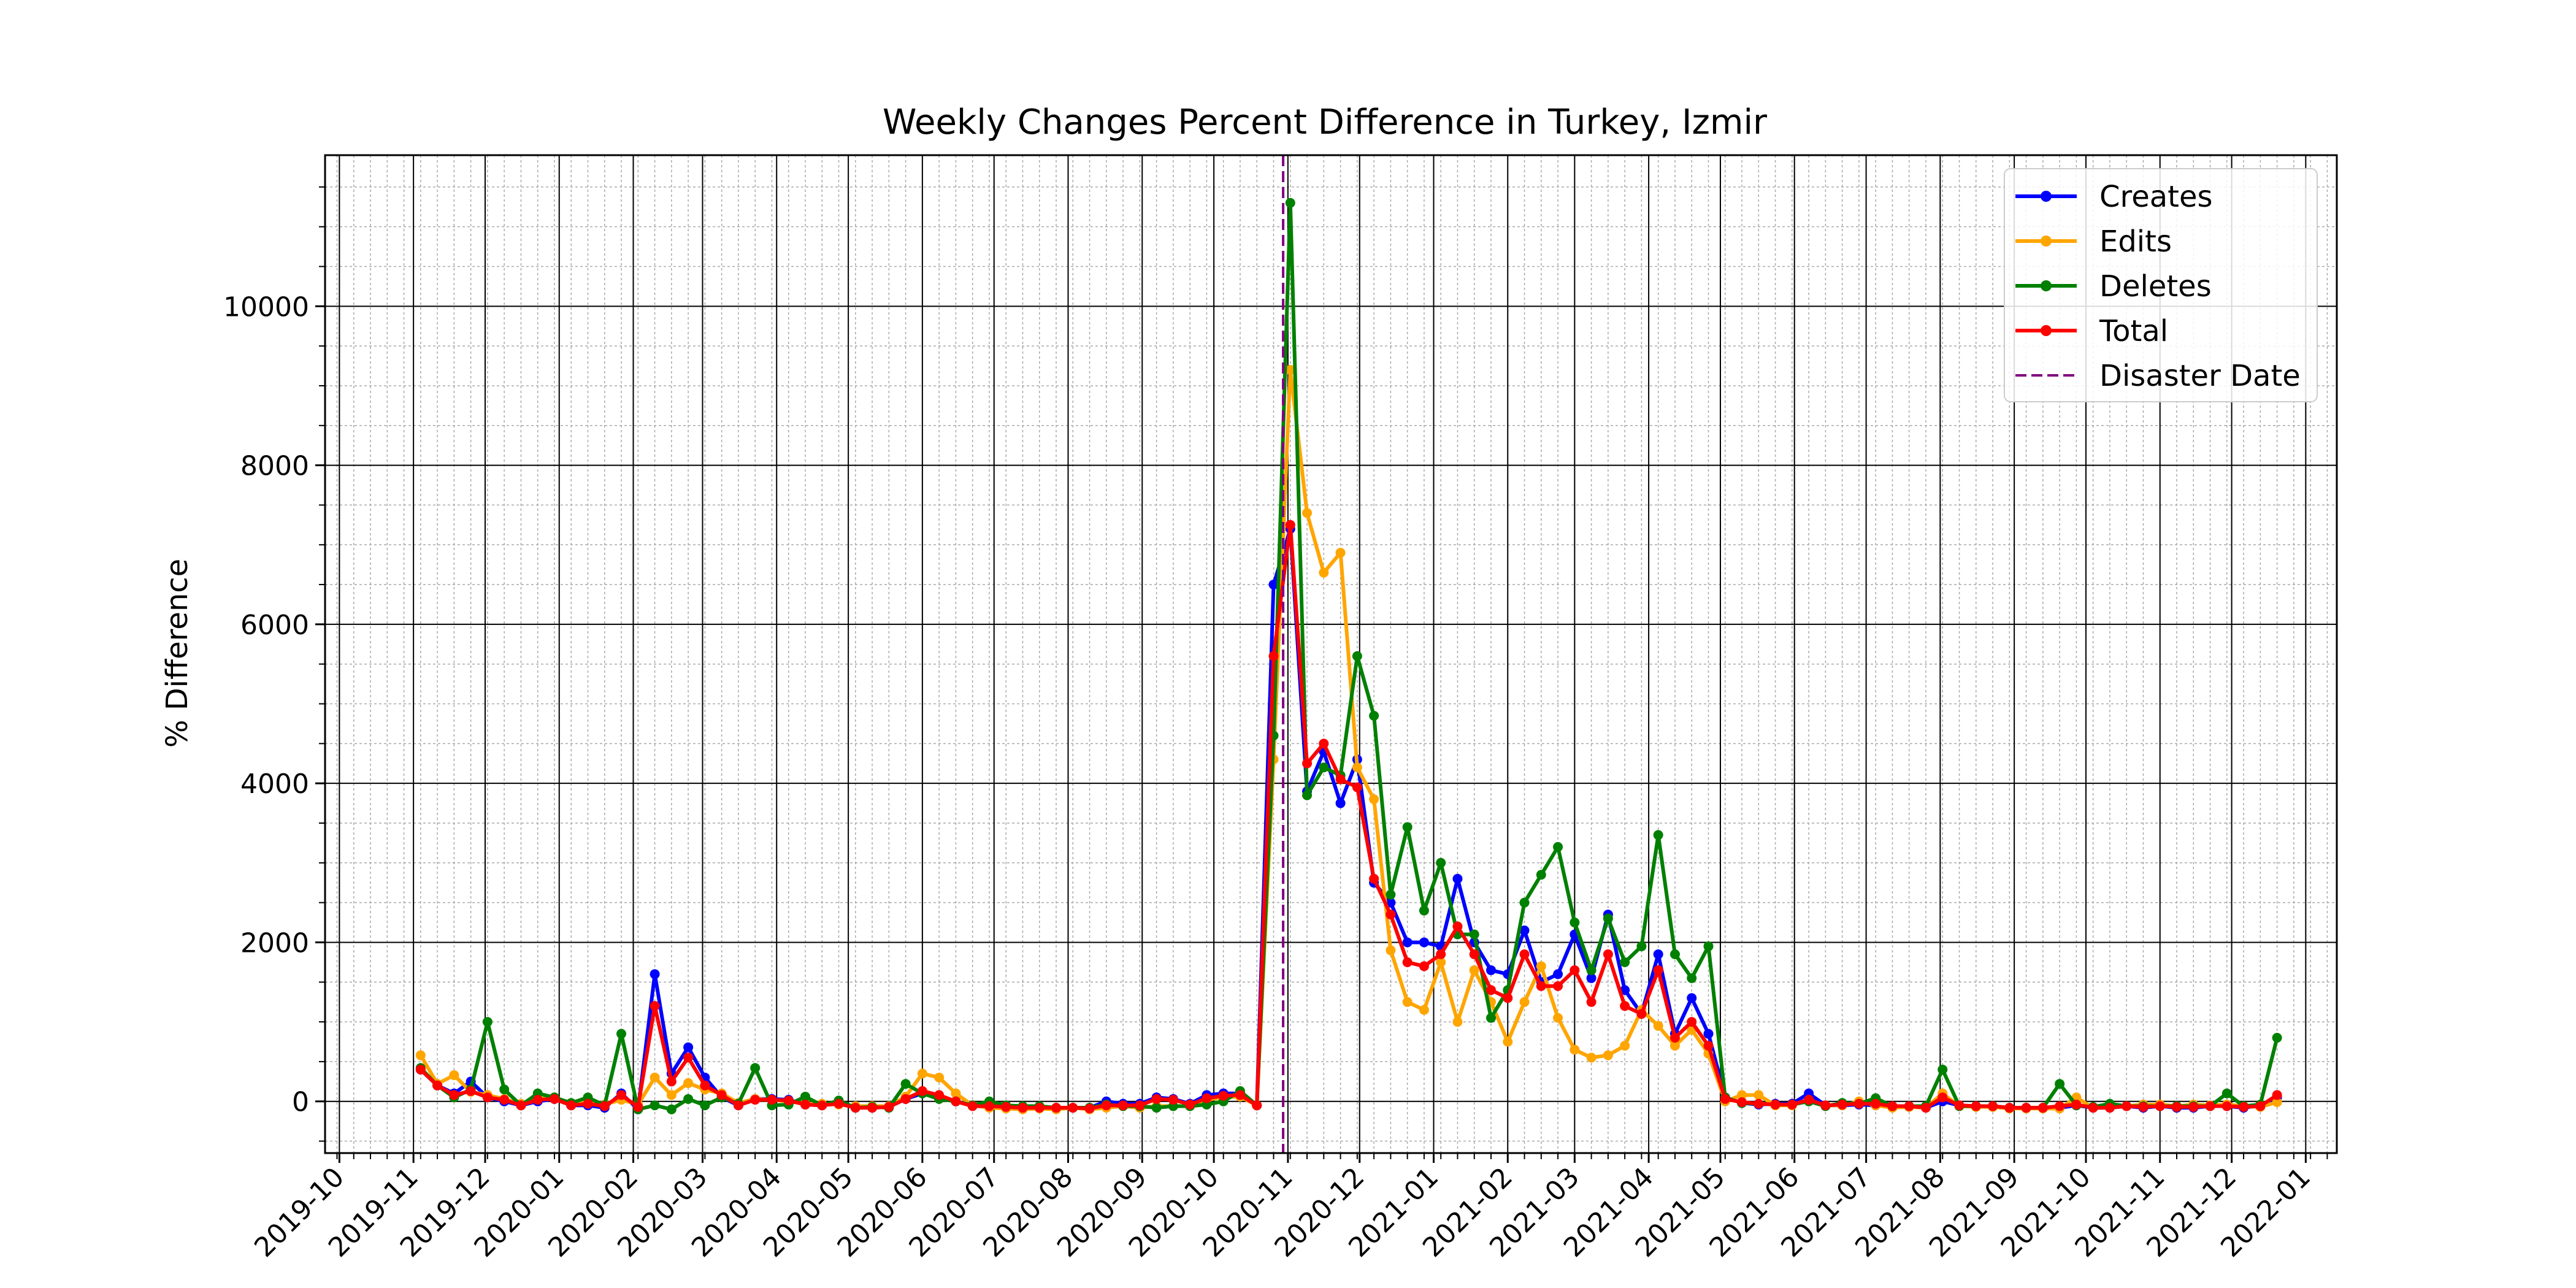 The width and height of the screenshot is (2576, 1288). Describe the element at coordinates (2200, 376) in the screenshot. I see `legend-label: Disaster Date` at that location.